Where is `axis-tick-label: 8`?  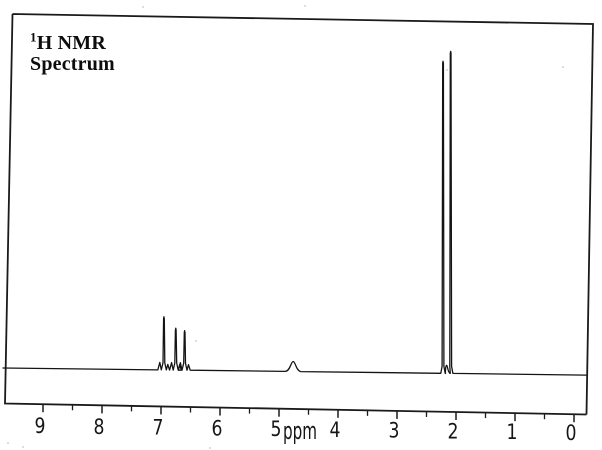 axis-tick-label: 8 is located at coordinates (99, 427).